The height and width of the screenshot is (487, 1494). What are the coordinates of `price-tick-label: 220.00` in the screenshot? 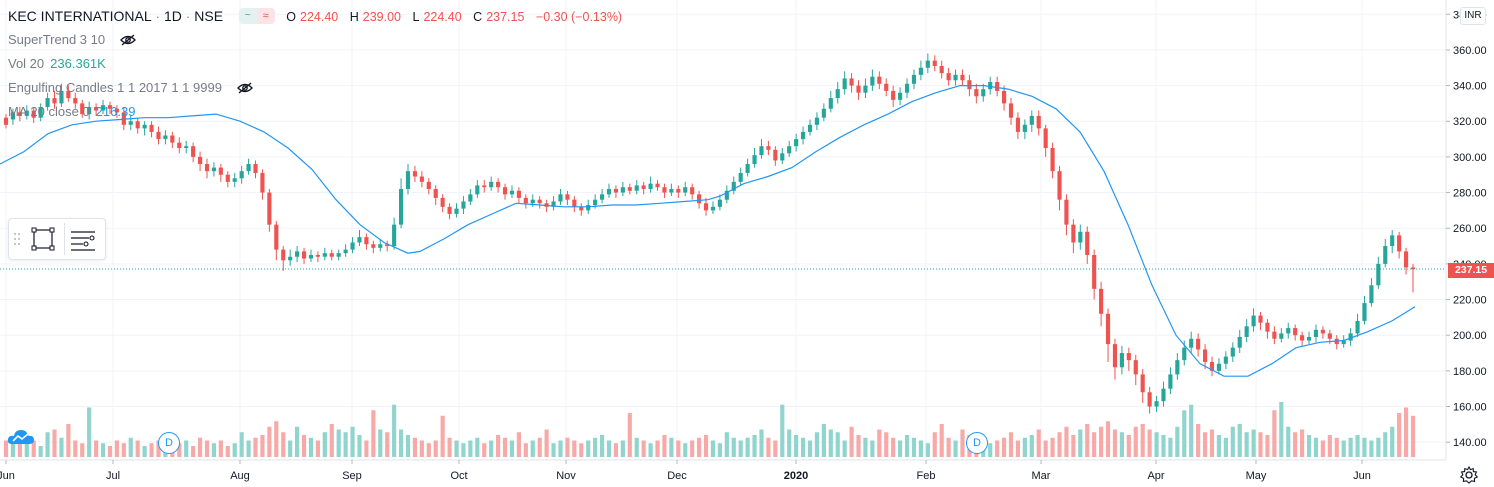 It's located at (1470, 301).